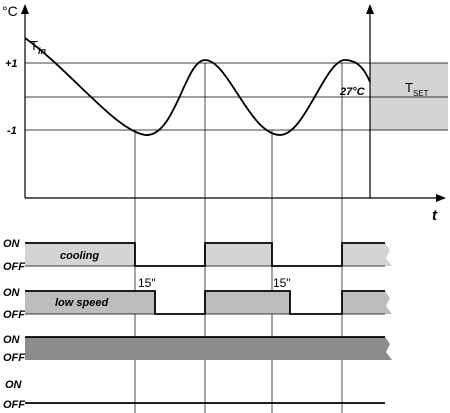 This screenshot has height=413, width=450. Describe the element at coordinates (81, 303) in the screenshot. I see `row-label: low speed` at that location.